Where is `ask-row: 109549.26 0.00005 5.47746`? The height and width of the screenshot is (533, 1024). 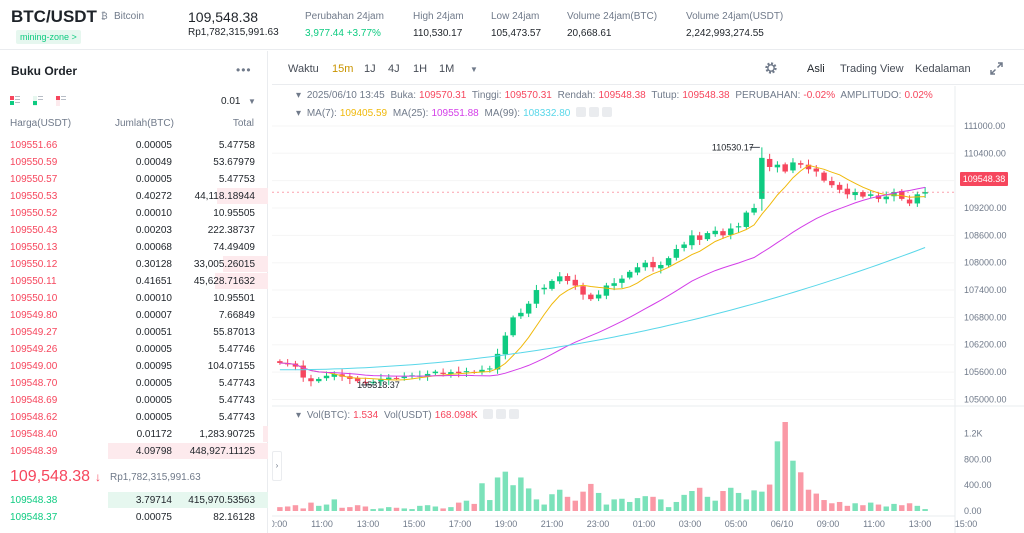
ask-row: 109549.26 0.00005 5.47746 is located at coordinates (134, 349).